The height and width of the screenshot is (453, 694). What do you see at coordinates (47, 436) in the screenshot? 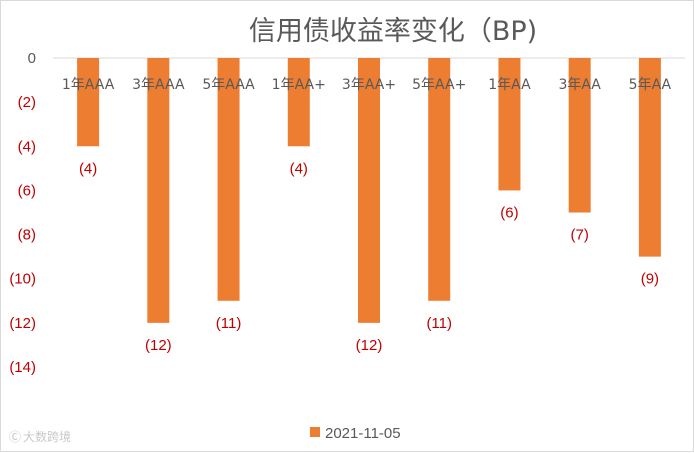
I see `watermark-text: 大数跨境` at bounding box center [47, 436].